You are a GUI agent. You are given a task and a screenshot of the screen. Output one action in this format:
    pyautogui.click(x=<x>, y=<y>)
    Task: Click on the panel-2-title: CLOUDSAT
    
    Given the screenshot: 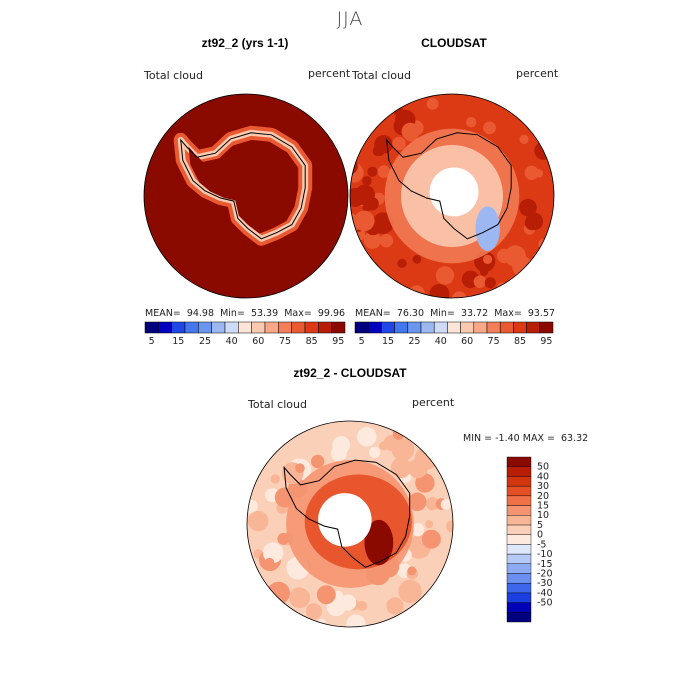 What is the action you would take?
    pyautogui.click(x=454, y=43)
    